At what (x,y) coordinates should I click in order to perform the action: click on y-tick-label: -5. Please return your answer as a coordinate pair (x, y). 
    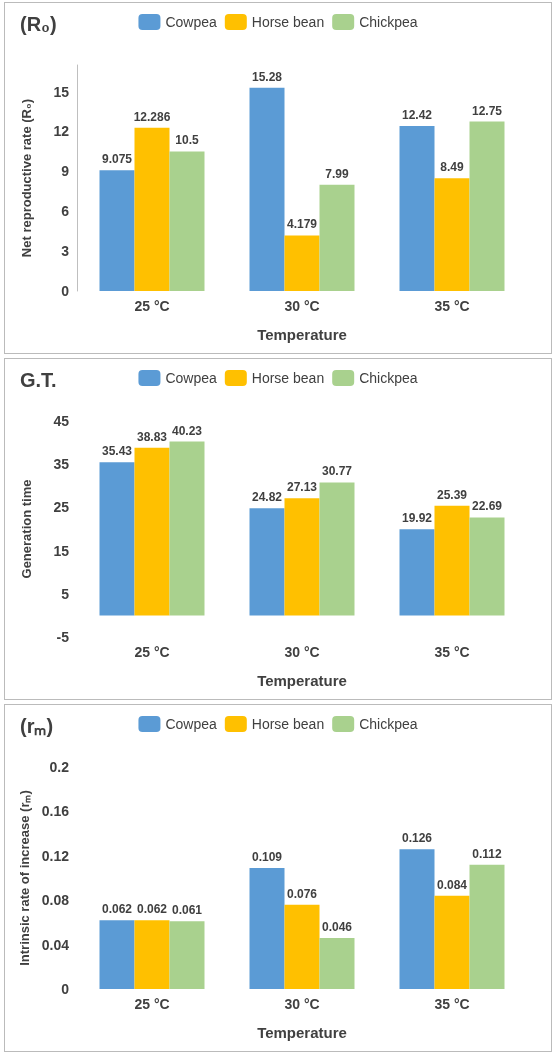
    Looking at the image, I should click on (63, 637).